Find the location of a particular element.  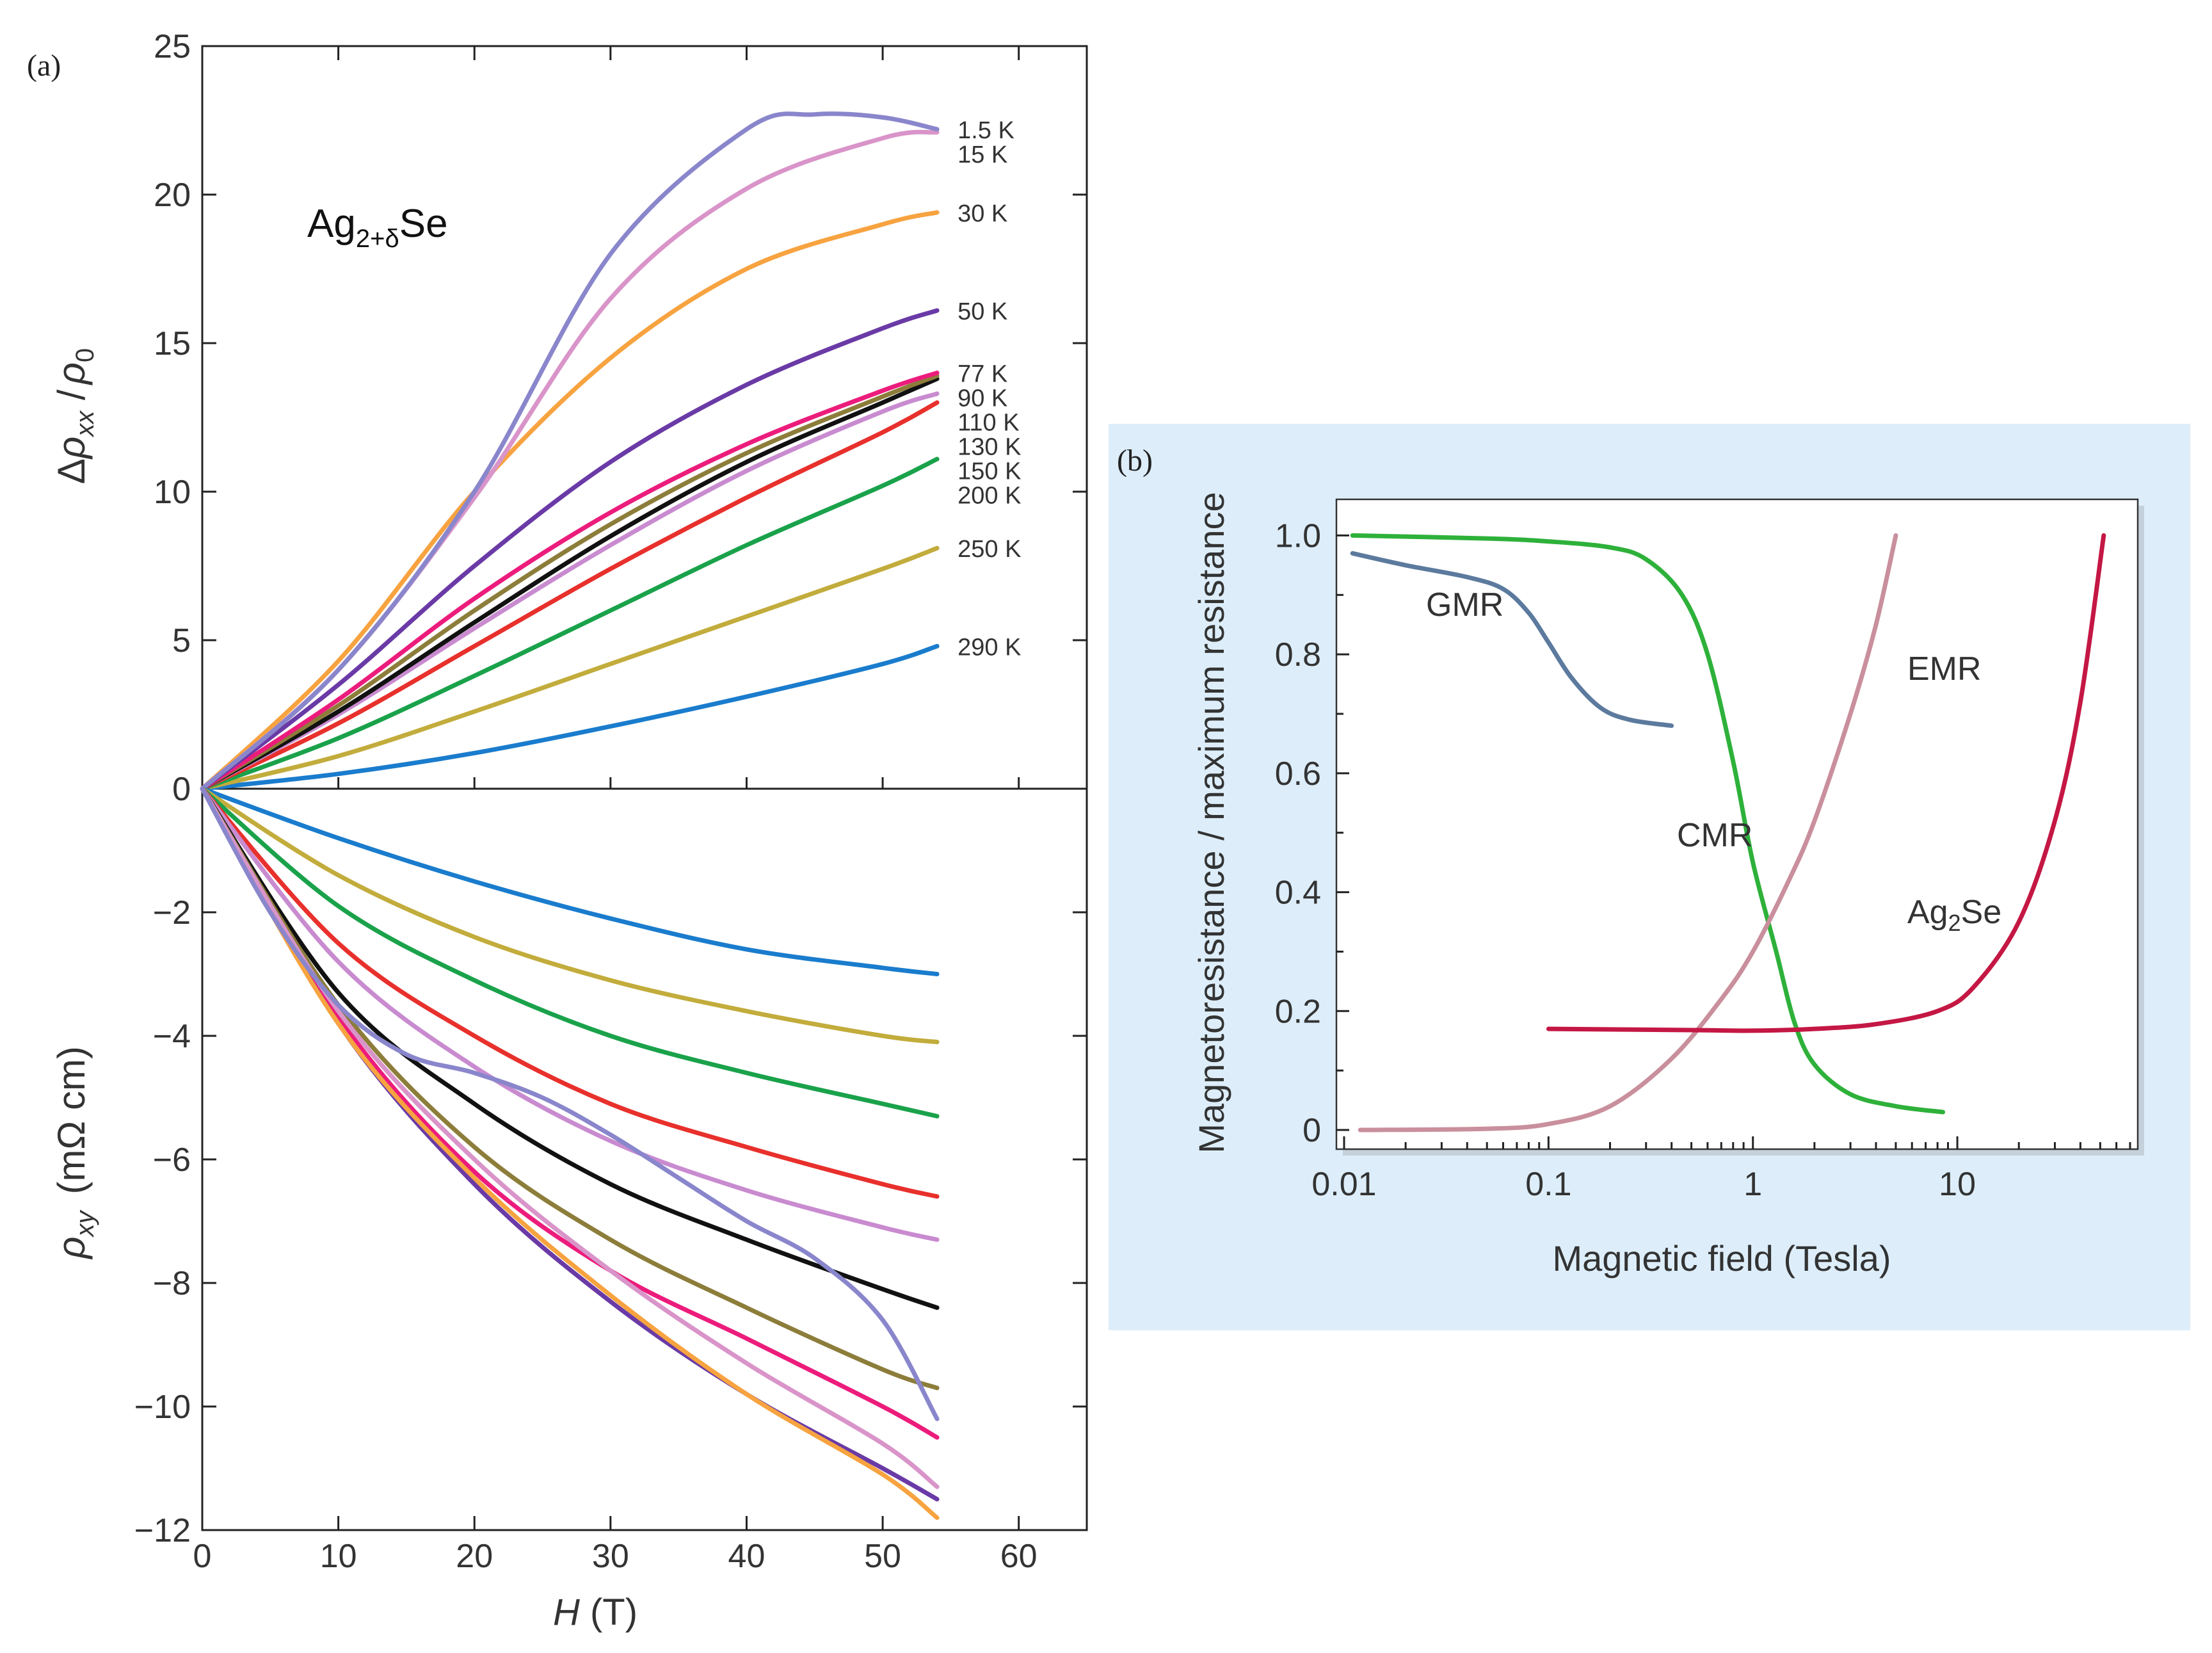

b-x-tick-label-1: 0.1 is located at coordinates (1548, 1184).